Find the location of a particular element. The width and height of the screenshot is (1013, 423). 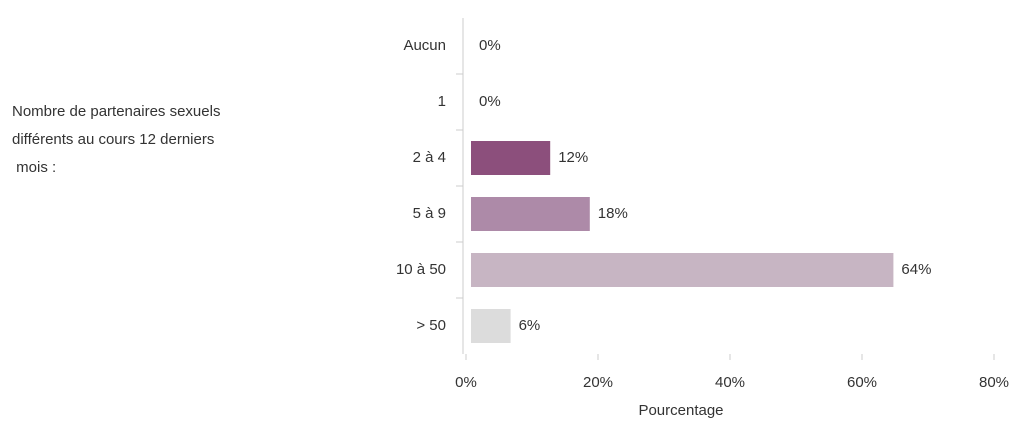

y-tick-label: 10 à 50 is located at coordinates (421, 269).